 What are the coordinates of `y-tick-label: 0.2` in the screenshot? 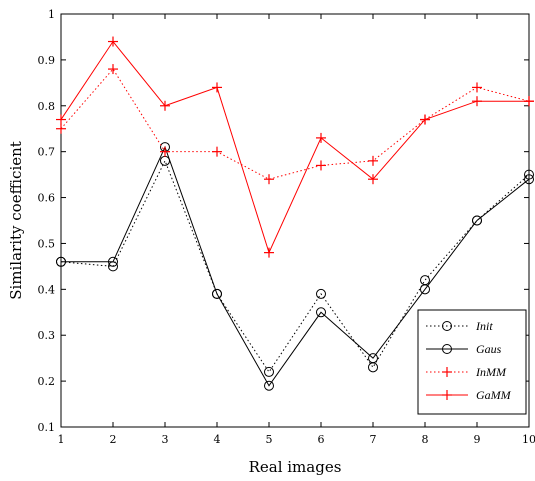 It's located at (47, 381).